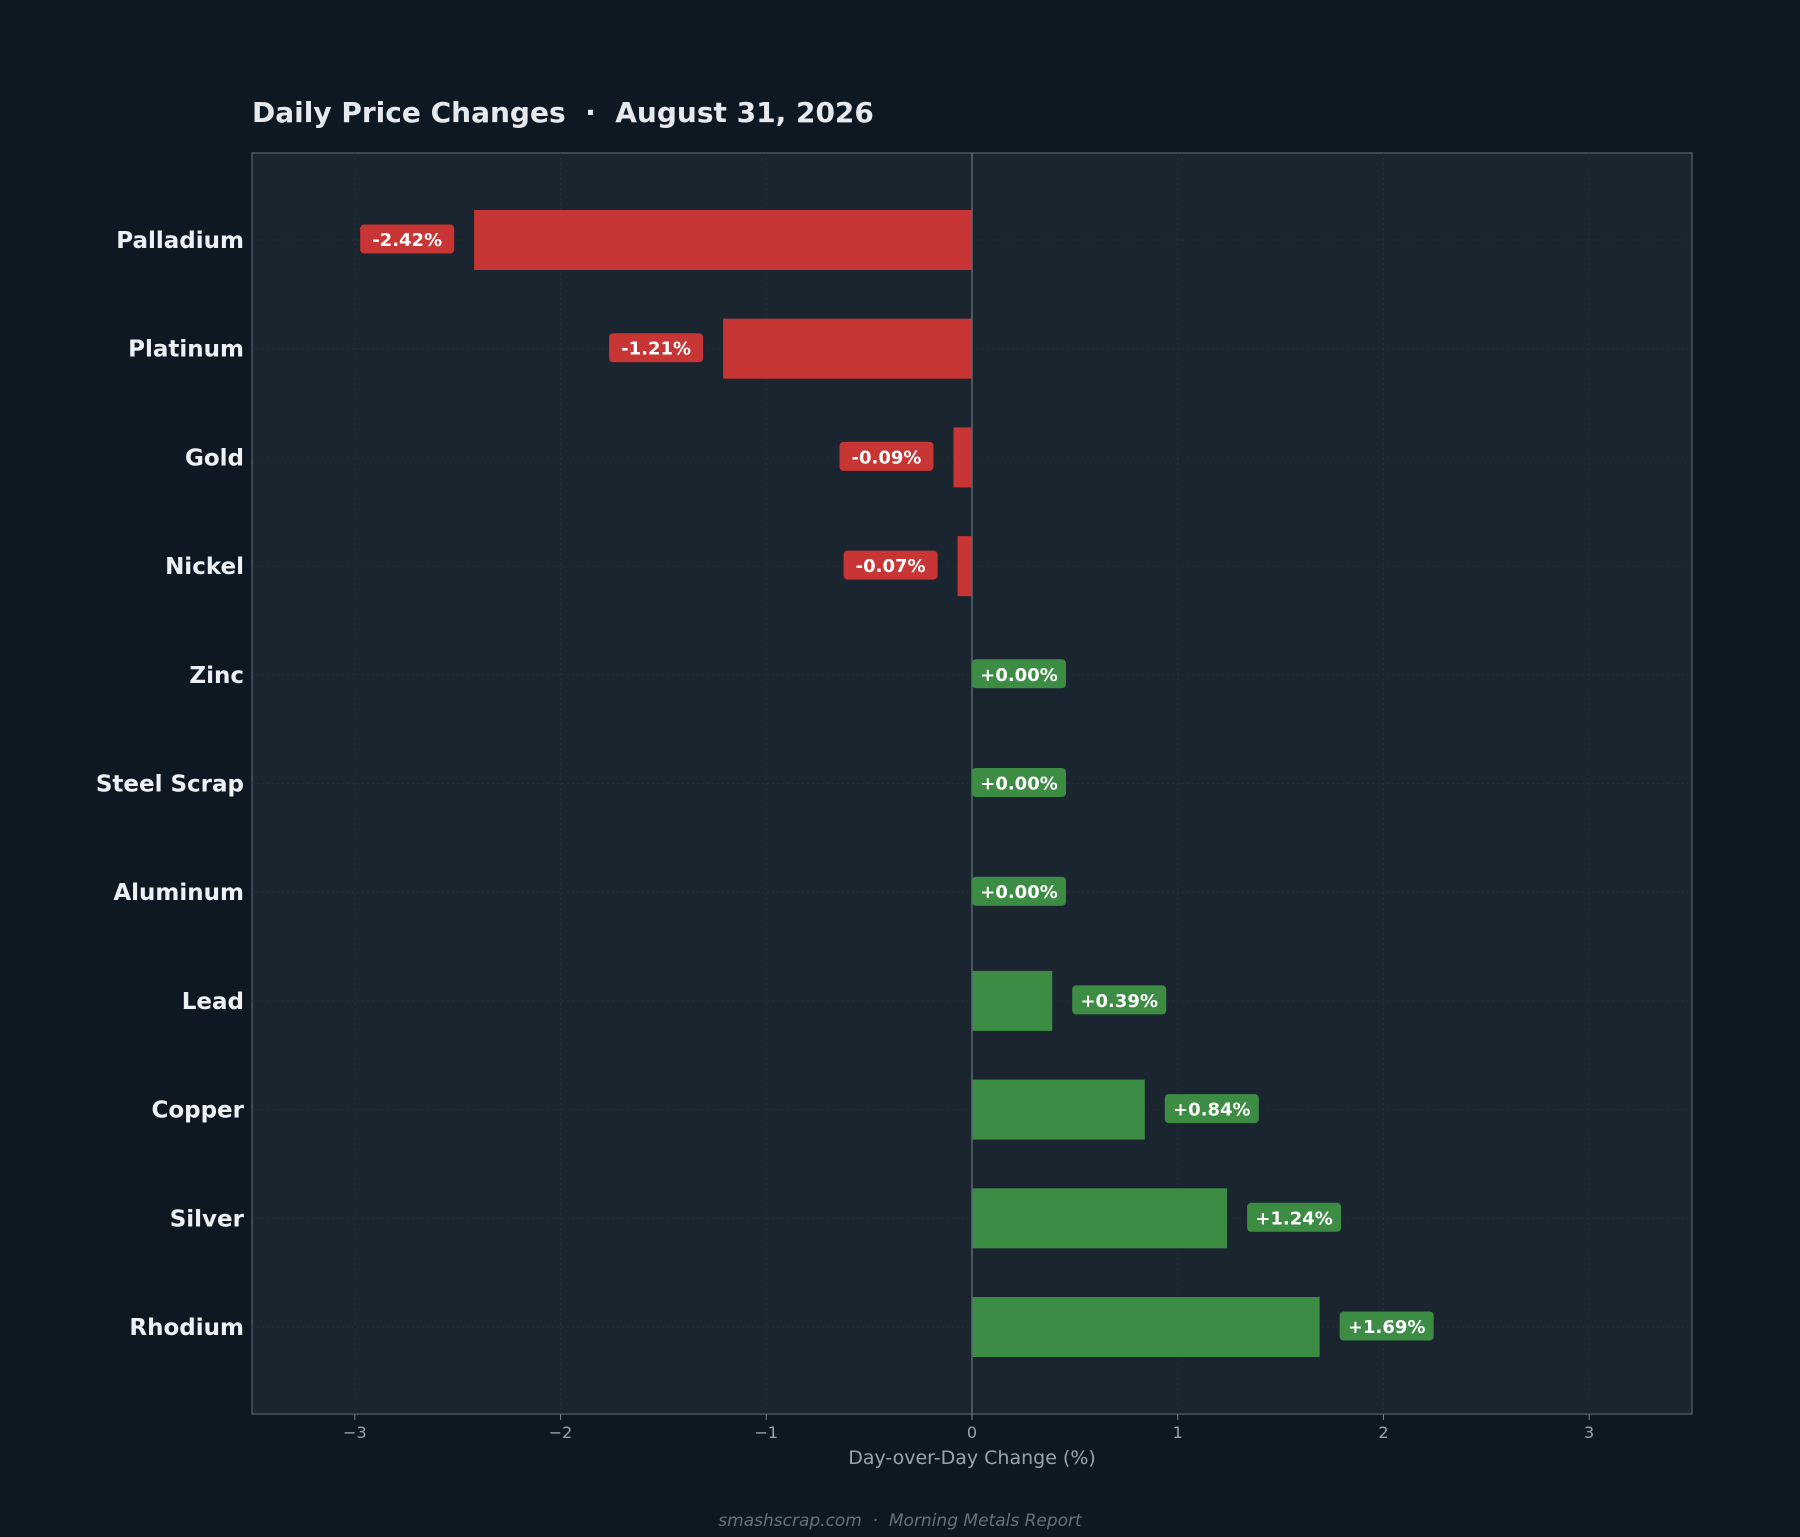  I want to click on category-label-platinum: Platinum, so click(186, 350).